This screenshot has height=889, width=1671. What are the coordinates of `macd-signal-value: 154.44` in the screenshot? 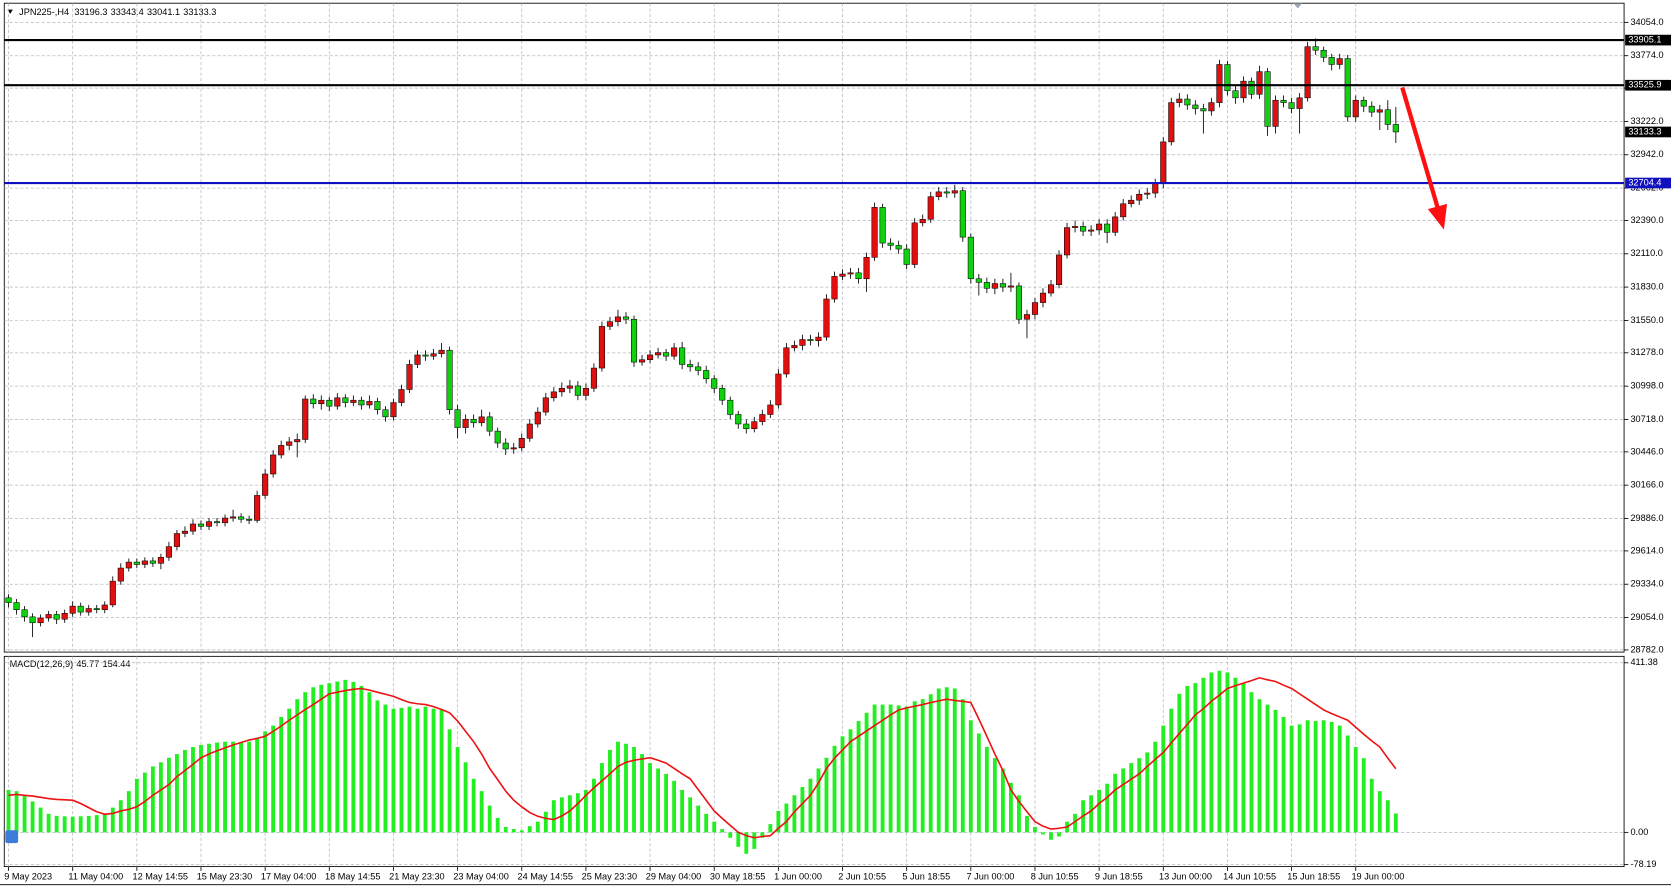 It's located at (116, 664).